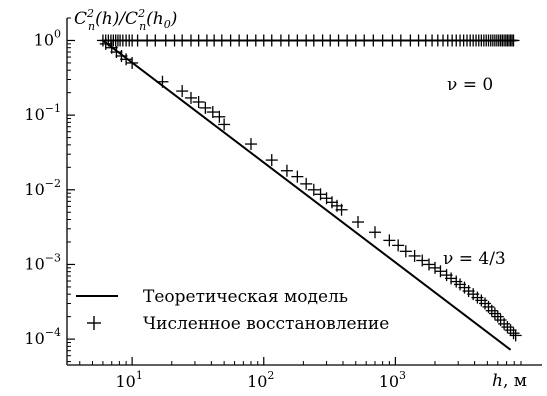 This screenshot has height=396, width=547. What do you see at coordinates (266, 324) in the screenshot?
I see `legend-label-reconstruction: Численное восстановление` at bounding box center [266, 324].